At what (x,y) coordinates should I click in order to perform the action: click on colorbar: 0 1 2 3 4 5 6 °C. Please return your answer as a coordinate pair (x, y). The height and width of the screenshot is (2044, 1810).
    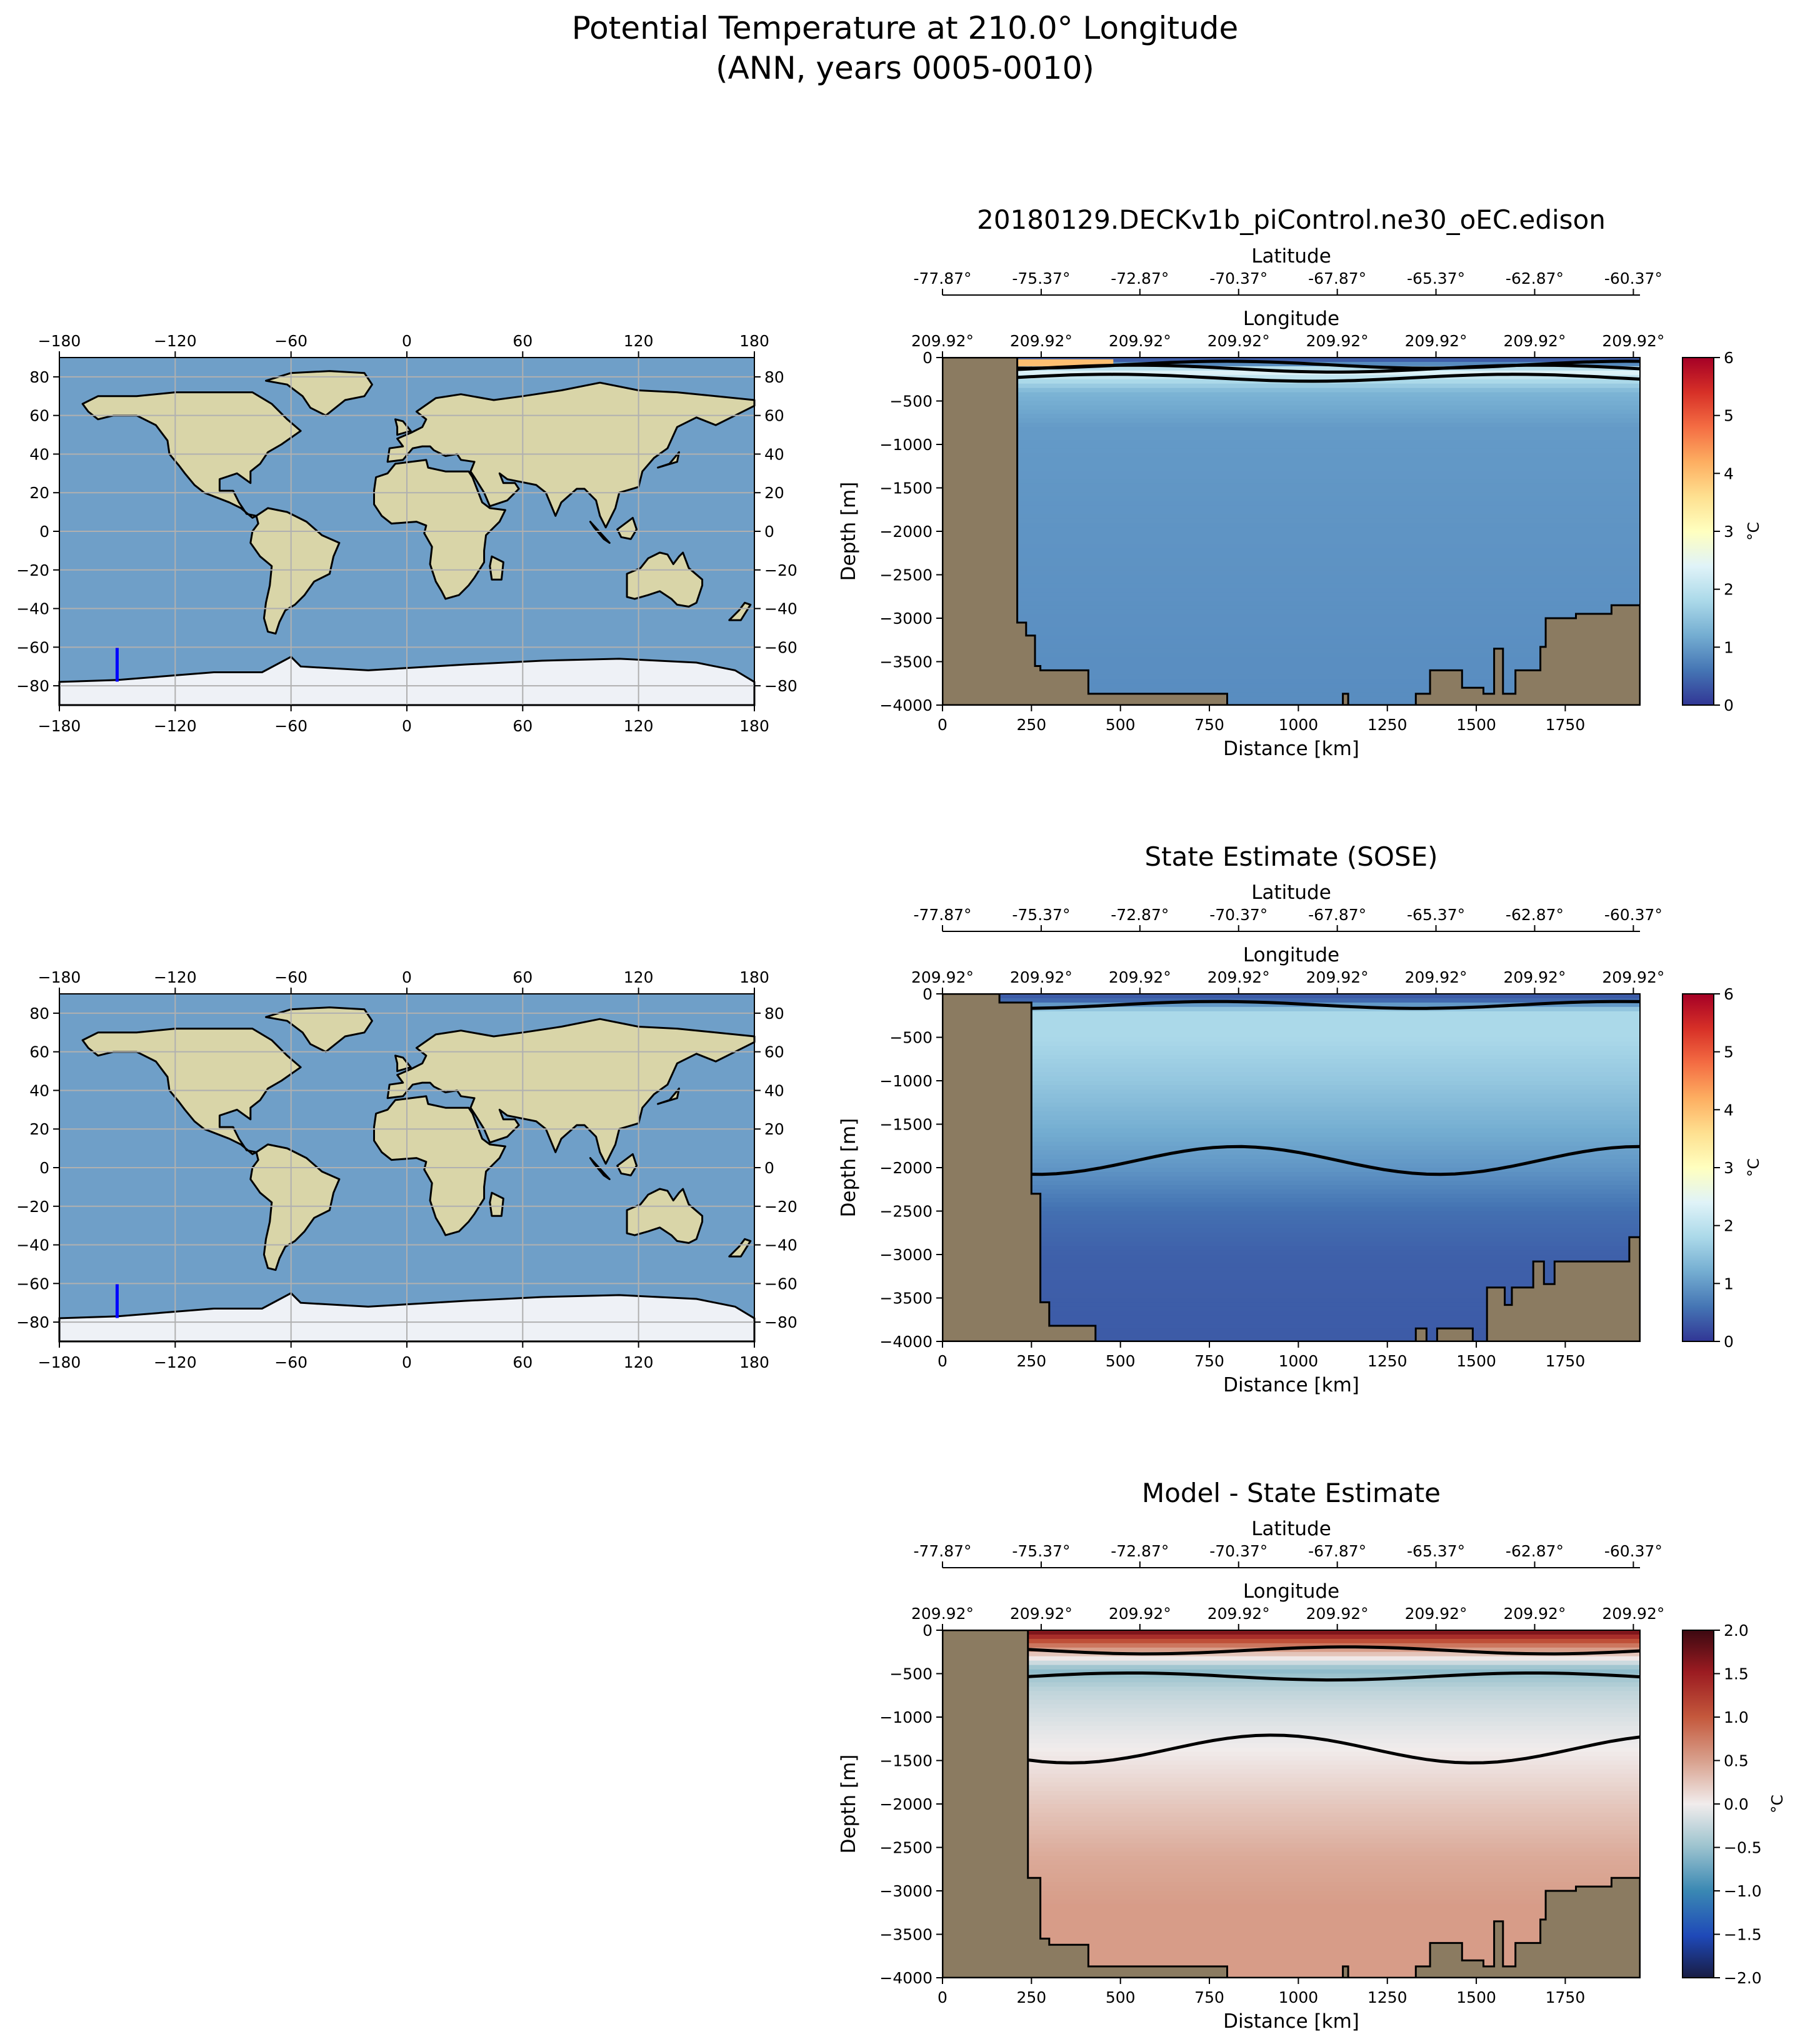
    Looking at the image, I should click on (1722, 1168).